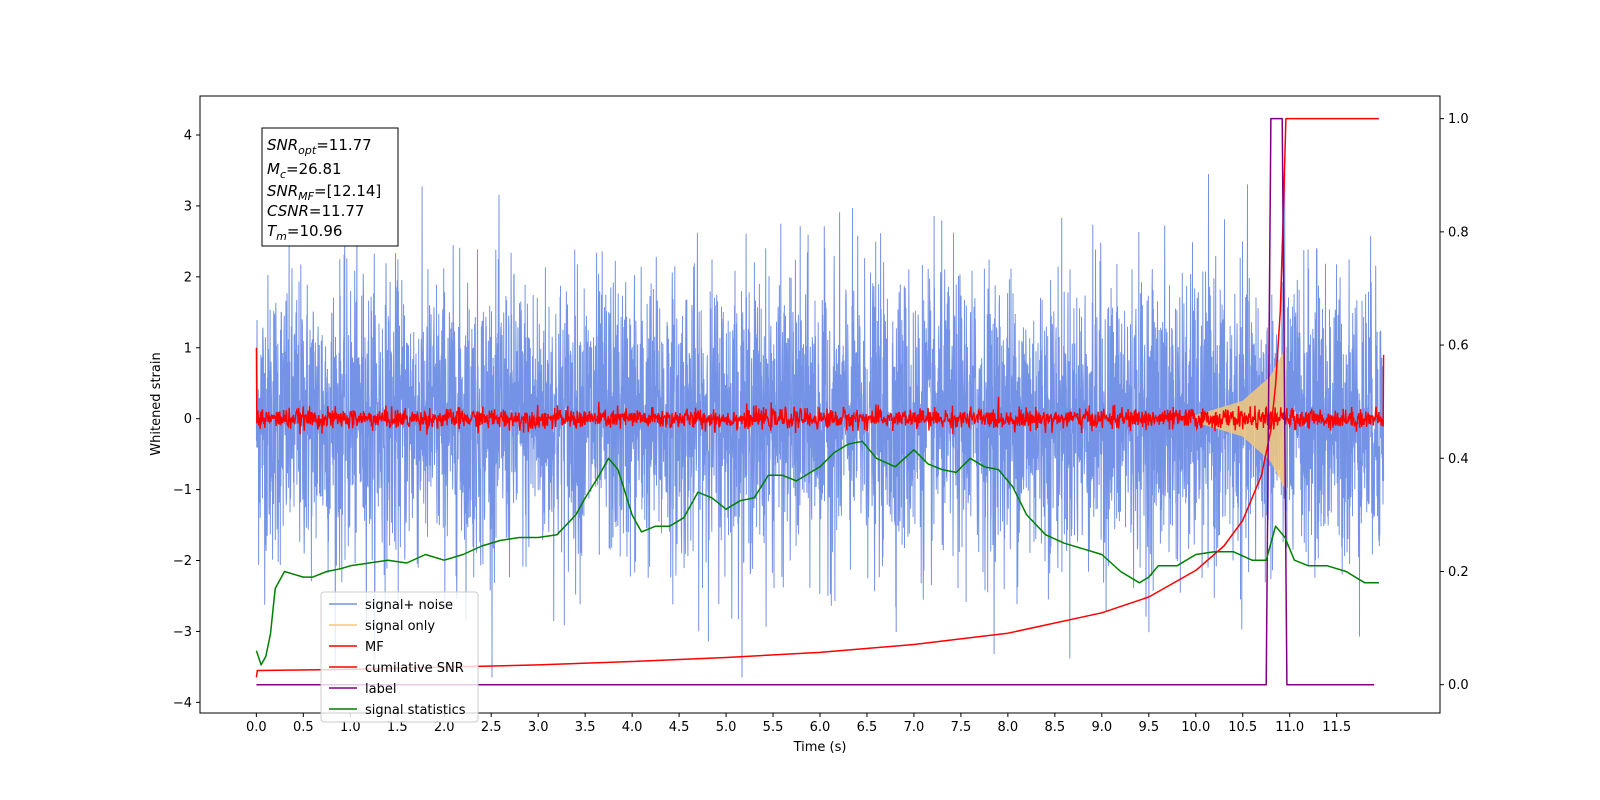 The image size is (1600, 800). What do you see at coordinates (867, 727) in the screenshot?
I see `x-tick-label: 6.5` at bounding box center [867, 727].